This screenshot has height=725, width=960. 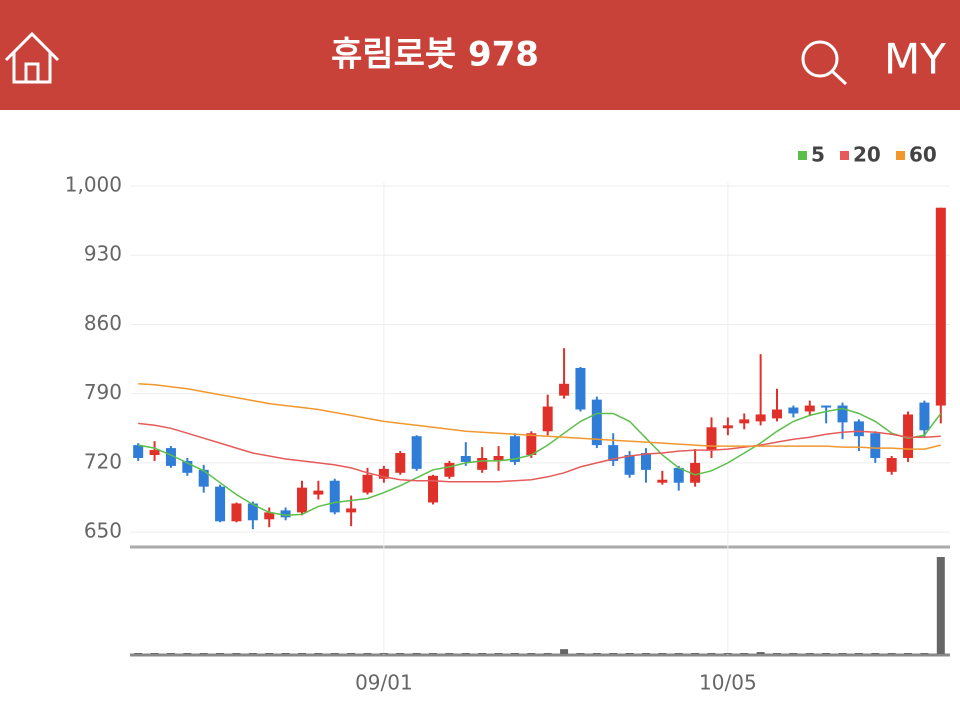 What do you see at coordinates (103, 323) in the screenshot?
I see `y-tick-label: 860` at bounding box center [103, 323].